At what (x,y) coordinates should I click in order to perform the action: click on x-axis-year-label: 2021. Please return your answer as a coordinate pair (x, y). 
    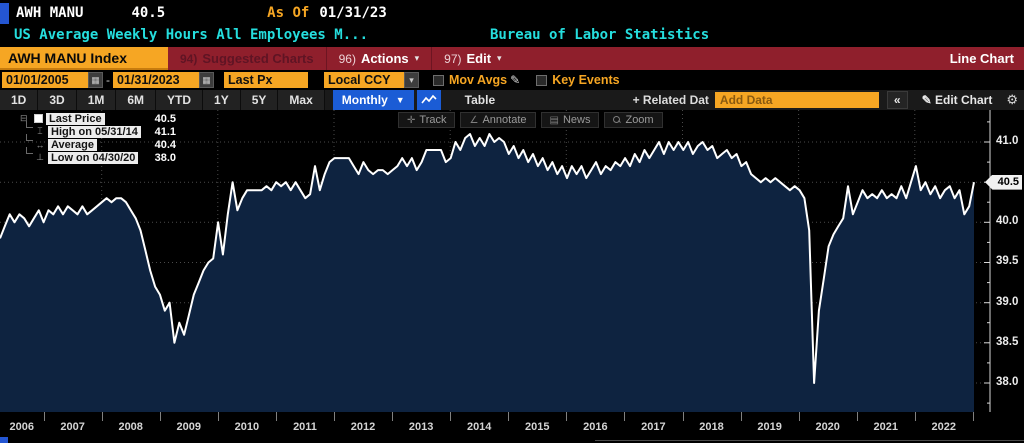
    Looking at the image, I should click on (886, 427).